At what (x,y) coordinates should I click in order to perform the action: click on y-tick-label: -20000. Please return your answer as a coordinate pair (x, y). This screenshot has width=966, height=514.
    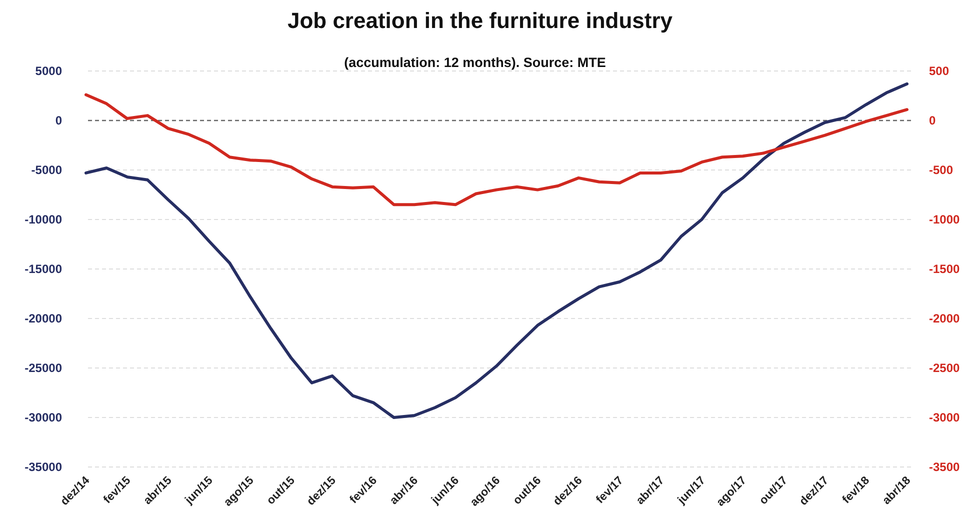
    Looking at the image, I should click on (43, 319).